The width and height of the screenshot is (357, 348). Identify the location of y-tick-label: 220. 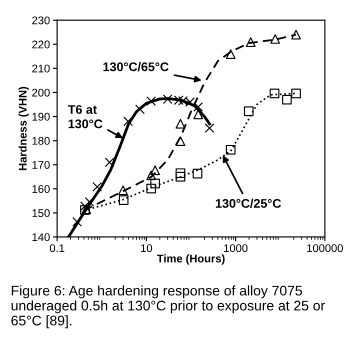
(41, 44).